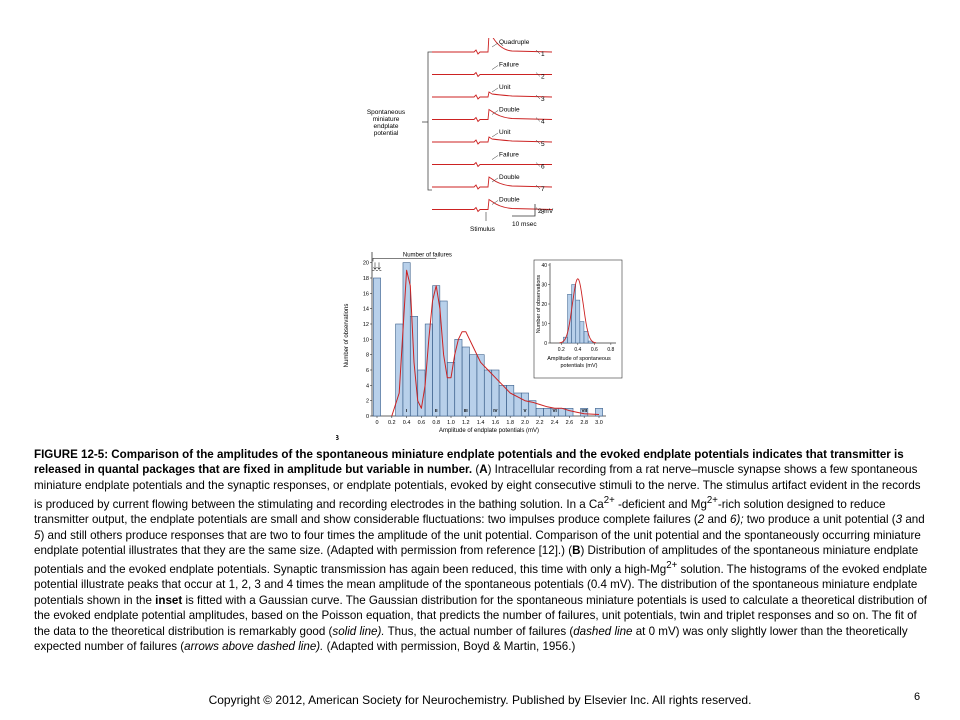 Image resolution: width=960 pixels, height=720 pixels. What do you see at coordinates (579, 359) in the screenshot?
I see `inset-x-axis-label: Amplitude of spontaneous` at bounding box center [579, 359].